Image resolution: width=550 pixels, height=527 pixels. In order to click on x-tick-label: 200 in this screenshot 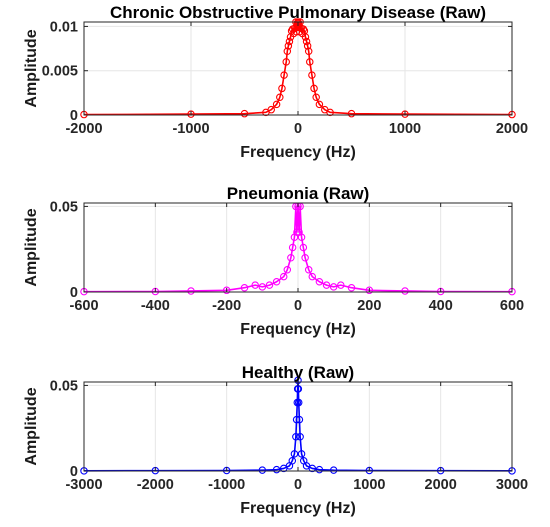, I will do `click(369, 306)`.